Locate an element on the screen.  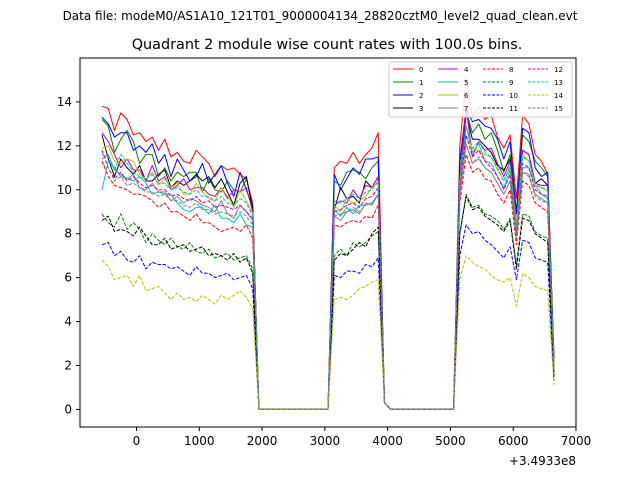
legend-label-2: 2 is located at coordinates (421, 96).